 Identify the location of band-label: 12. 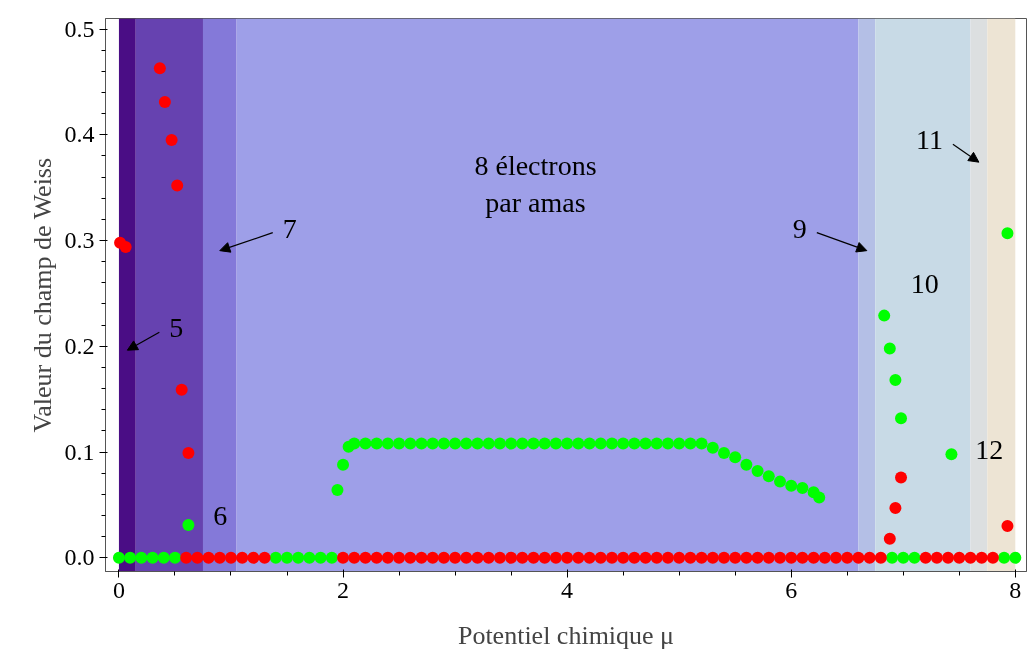
(989, 449).